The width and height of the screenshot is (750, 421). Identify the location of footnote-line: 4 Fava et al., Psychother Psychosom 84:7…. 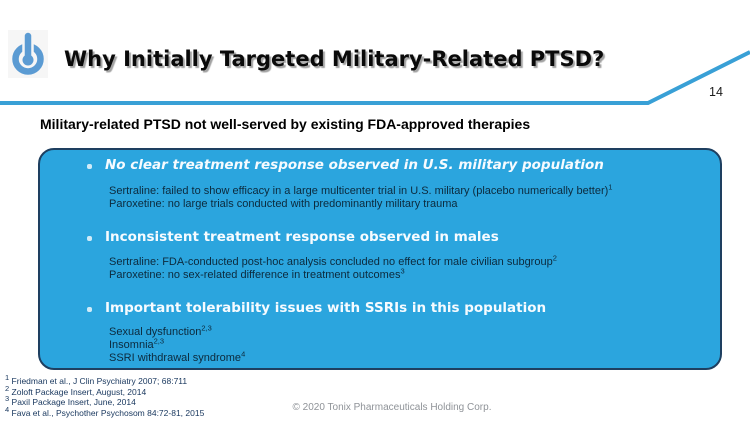
(105, 411).